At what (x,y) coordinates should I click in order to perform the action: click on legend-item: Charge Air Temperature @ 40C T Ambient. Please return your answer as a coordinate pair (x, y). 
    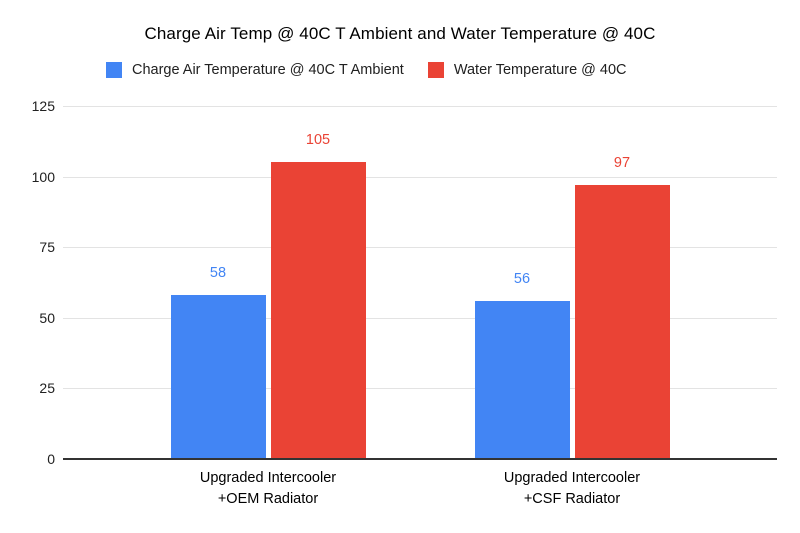
    Looking at the image, I should click on (255, 70).